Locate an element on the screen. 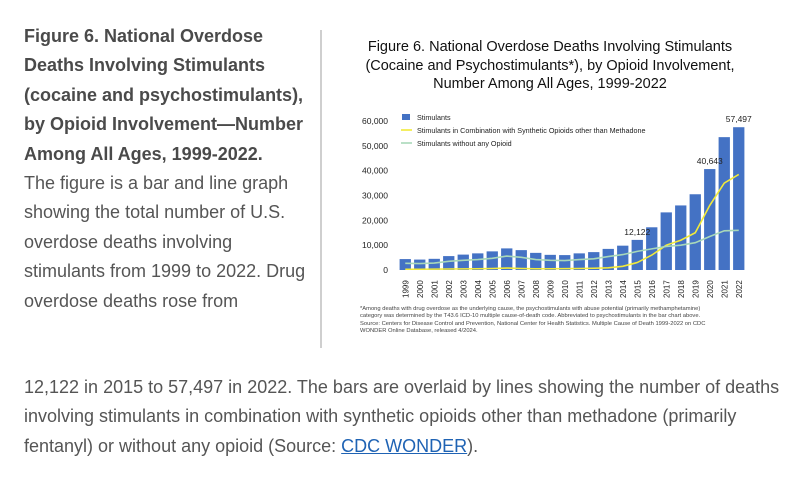  bar-2014 is located at coordinates (623, 257).